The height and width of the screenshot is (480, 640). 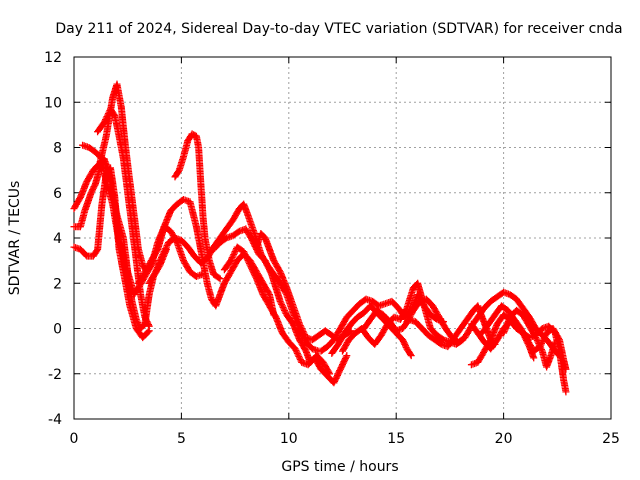 What do you see at coordinates (396, 439) in the screenshot?
I see `x-tick-label: 15` at bounding box center [396, 439].